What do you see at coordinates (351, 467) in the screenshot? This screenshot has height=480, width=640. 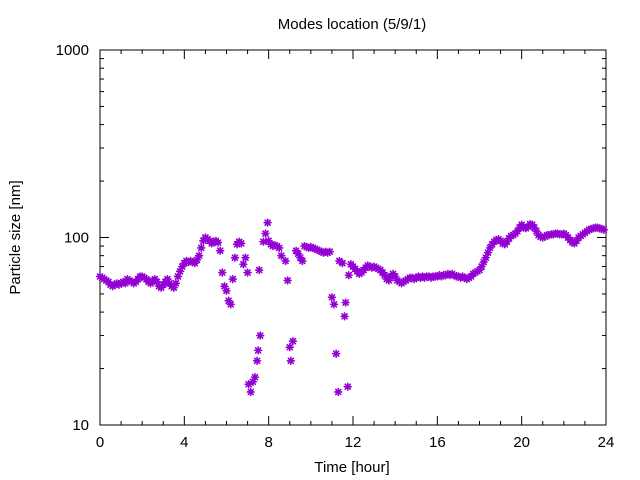 I see `x-axis-title: Time [hour]` at bounding box center [351, 467].